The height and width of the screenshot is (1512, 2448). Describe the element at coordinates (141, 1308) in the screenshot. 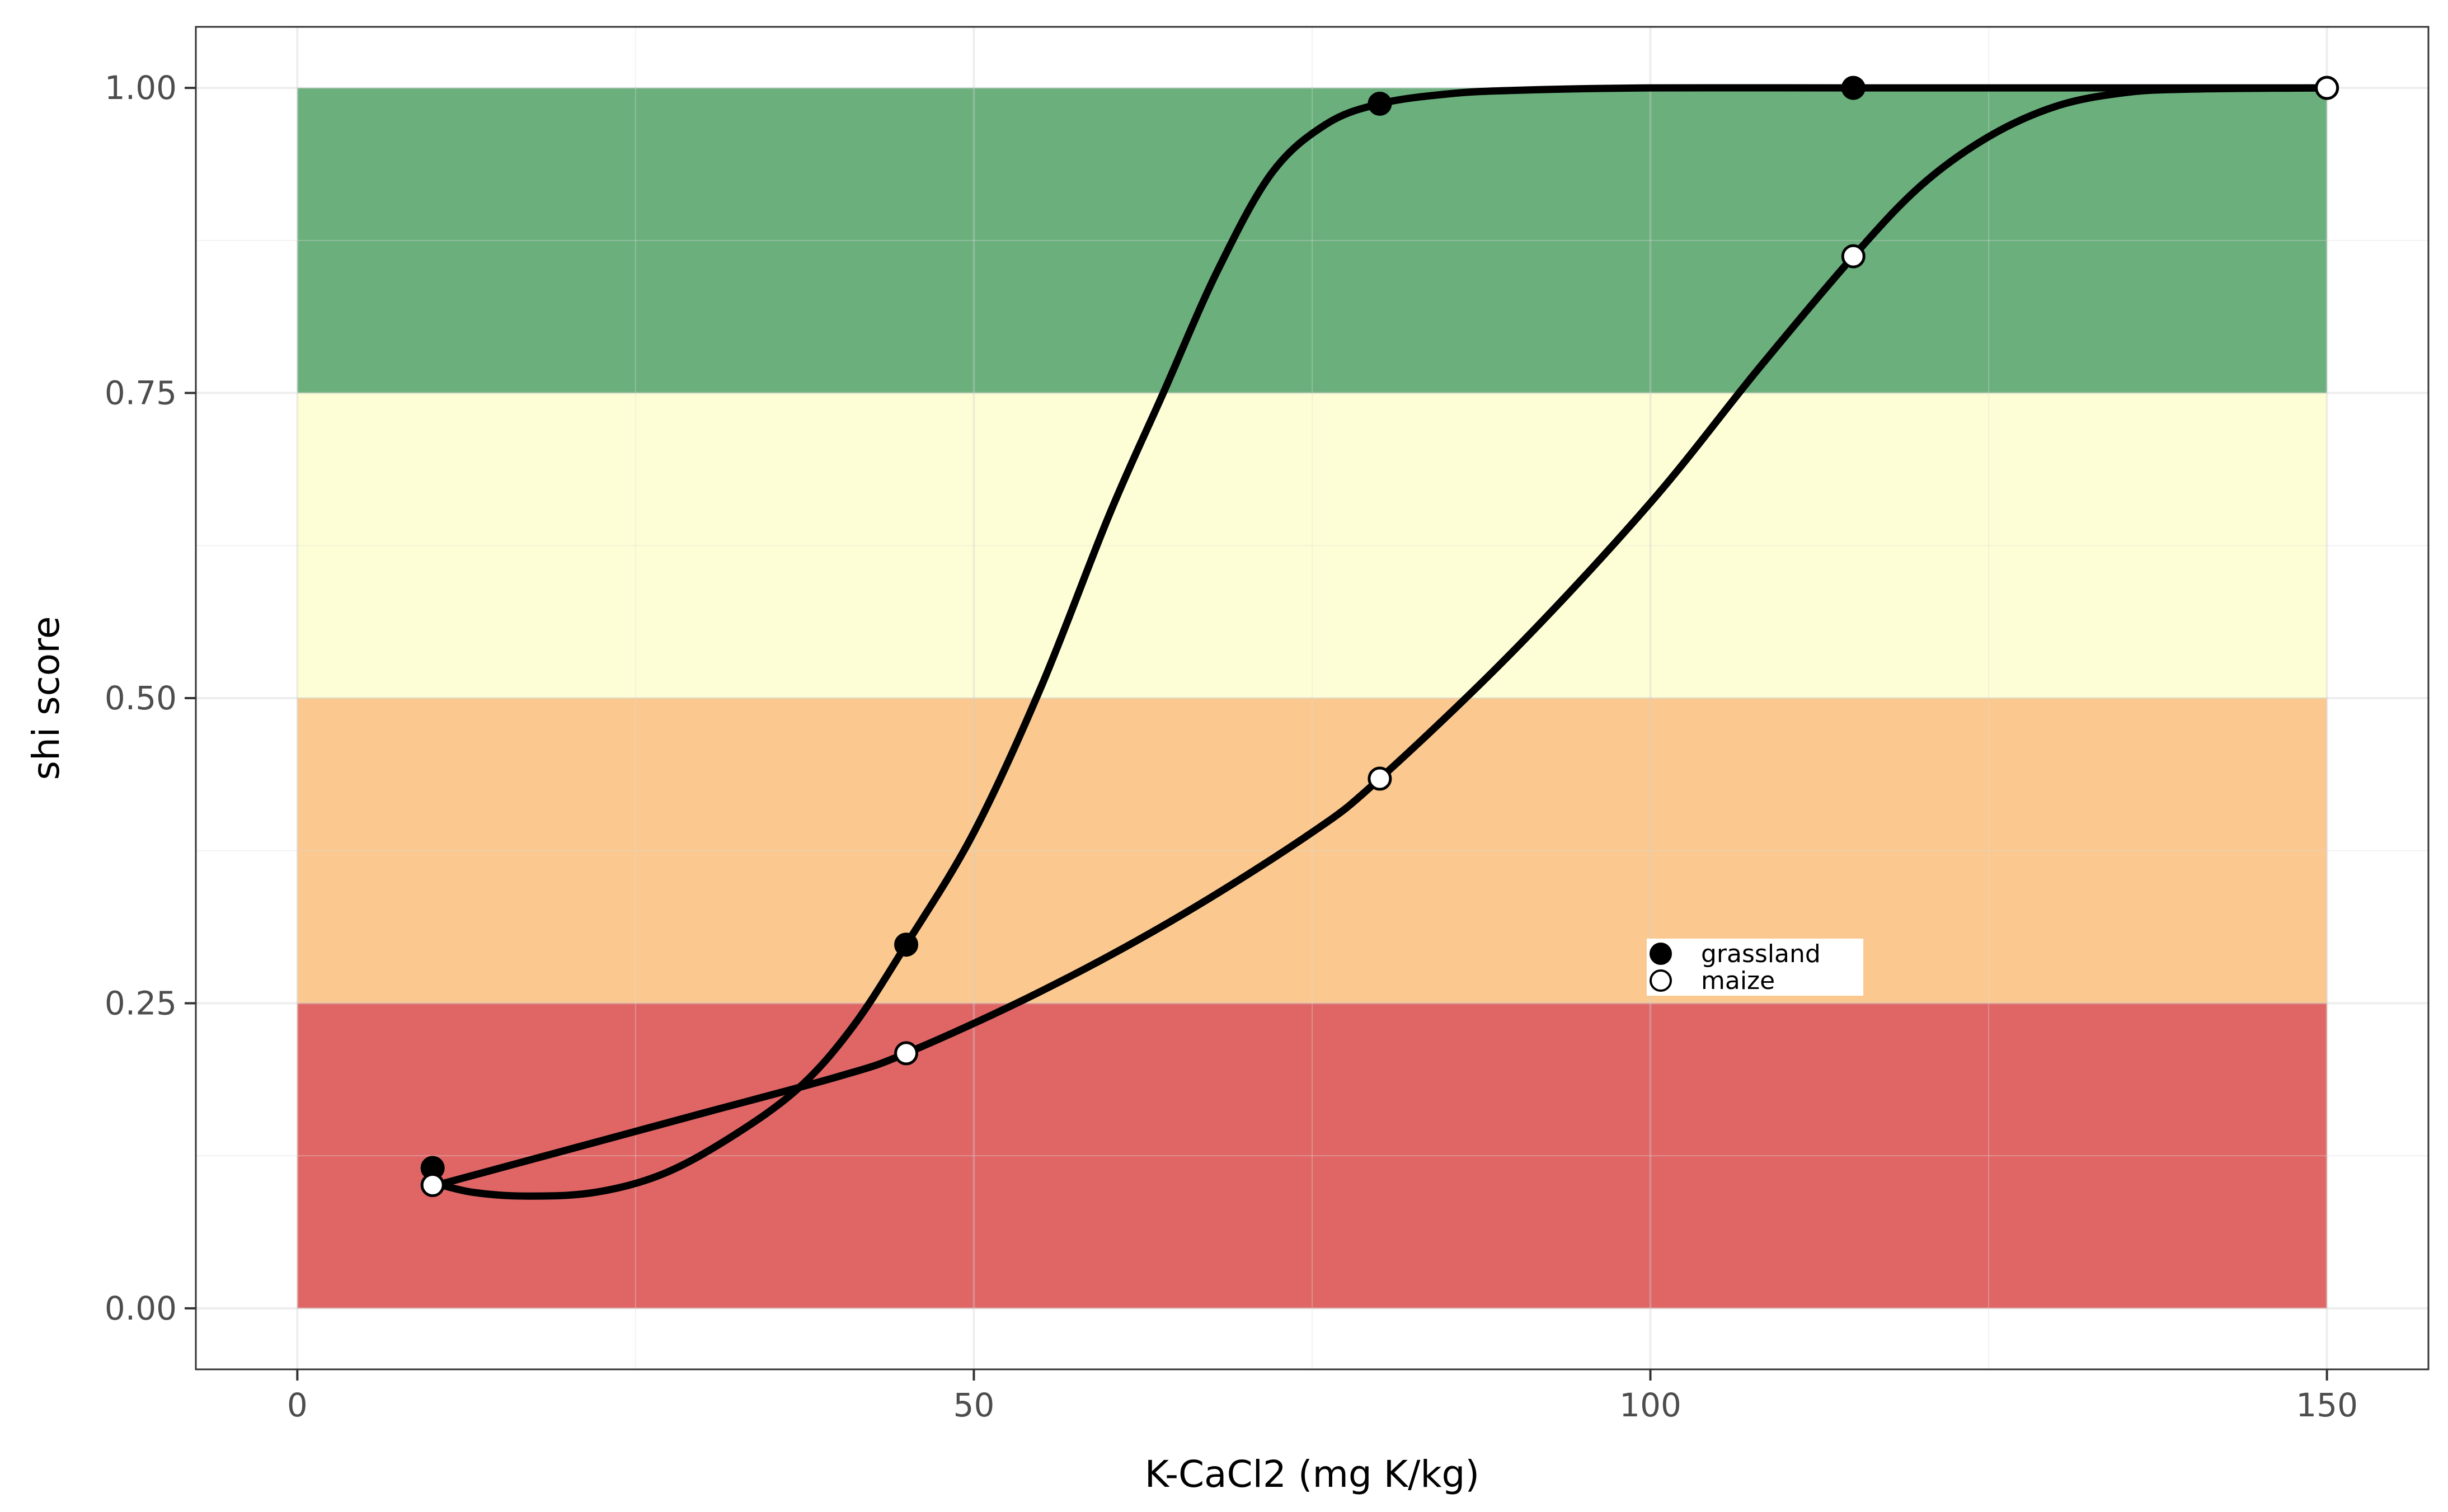

I see `y-tick-label: 0.00` at that location.